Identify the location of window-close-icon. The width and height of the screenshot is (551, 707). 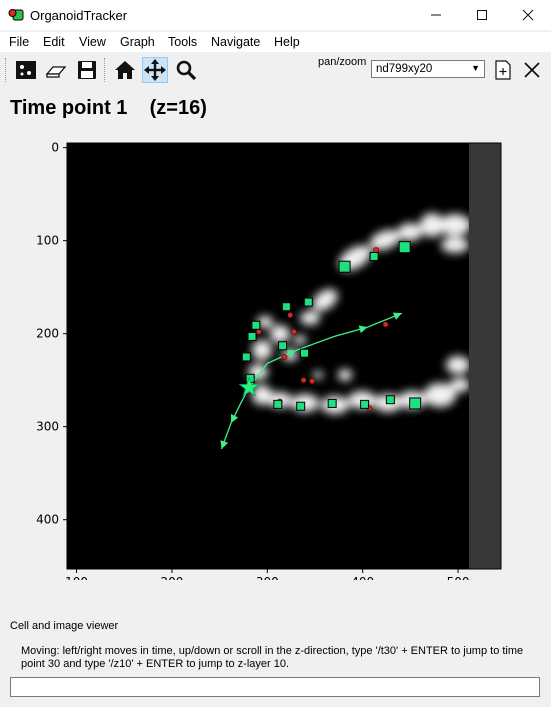
(528, 15).